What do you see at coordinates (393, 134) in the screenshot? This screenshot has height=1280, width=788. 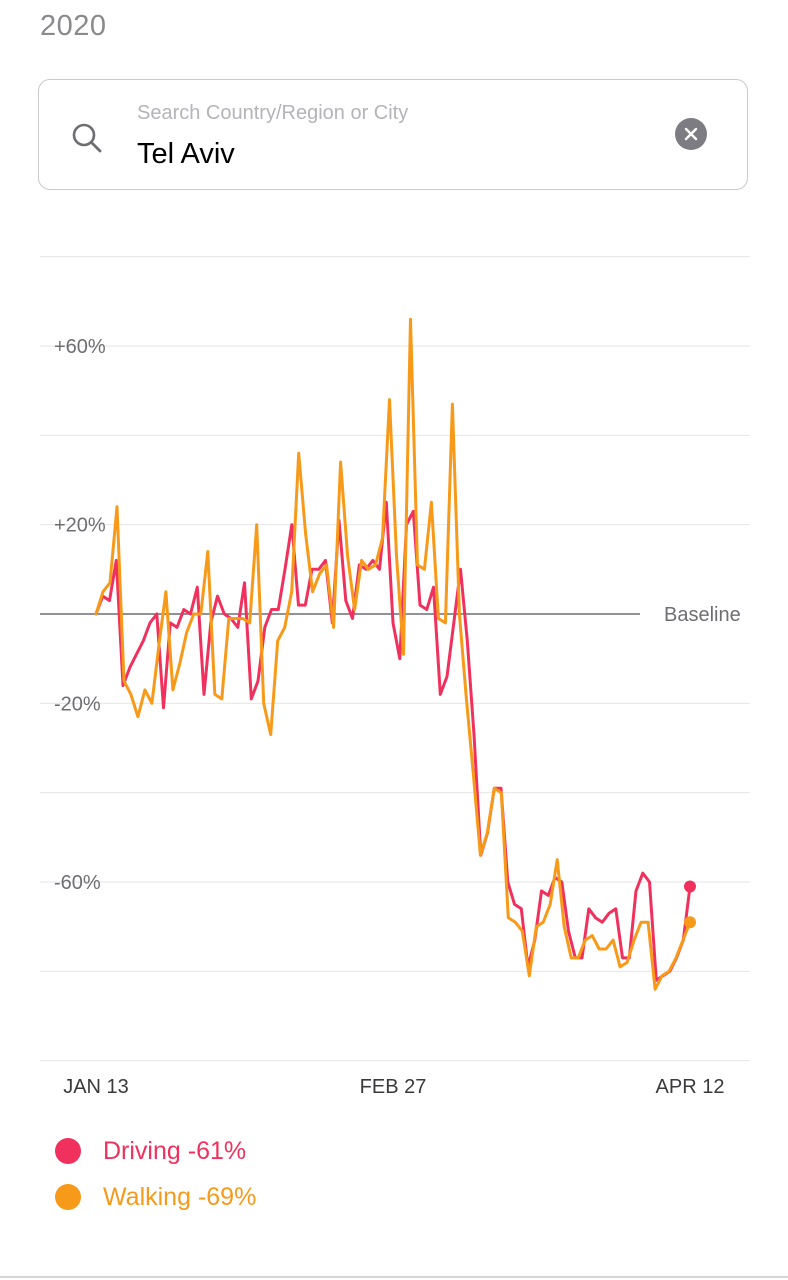 I see `search-box: Search Country/Region or City Tel Aviv` at bounding box center [393, 134].